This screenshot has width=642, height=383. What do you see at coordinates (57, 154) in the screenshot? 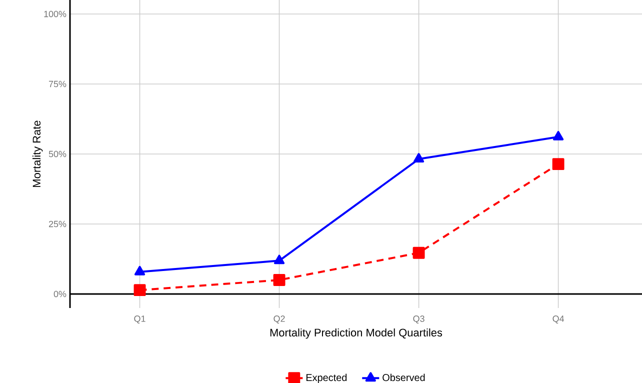
I see `y-tick-label: 50%` at bounding box center [57, 154].